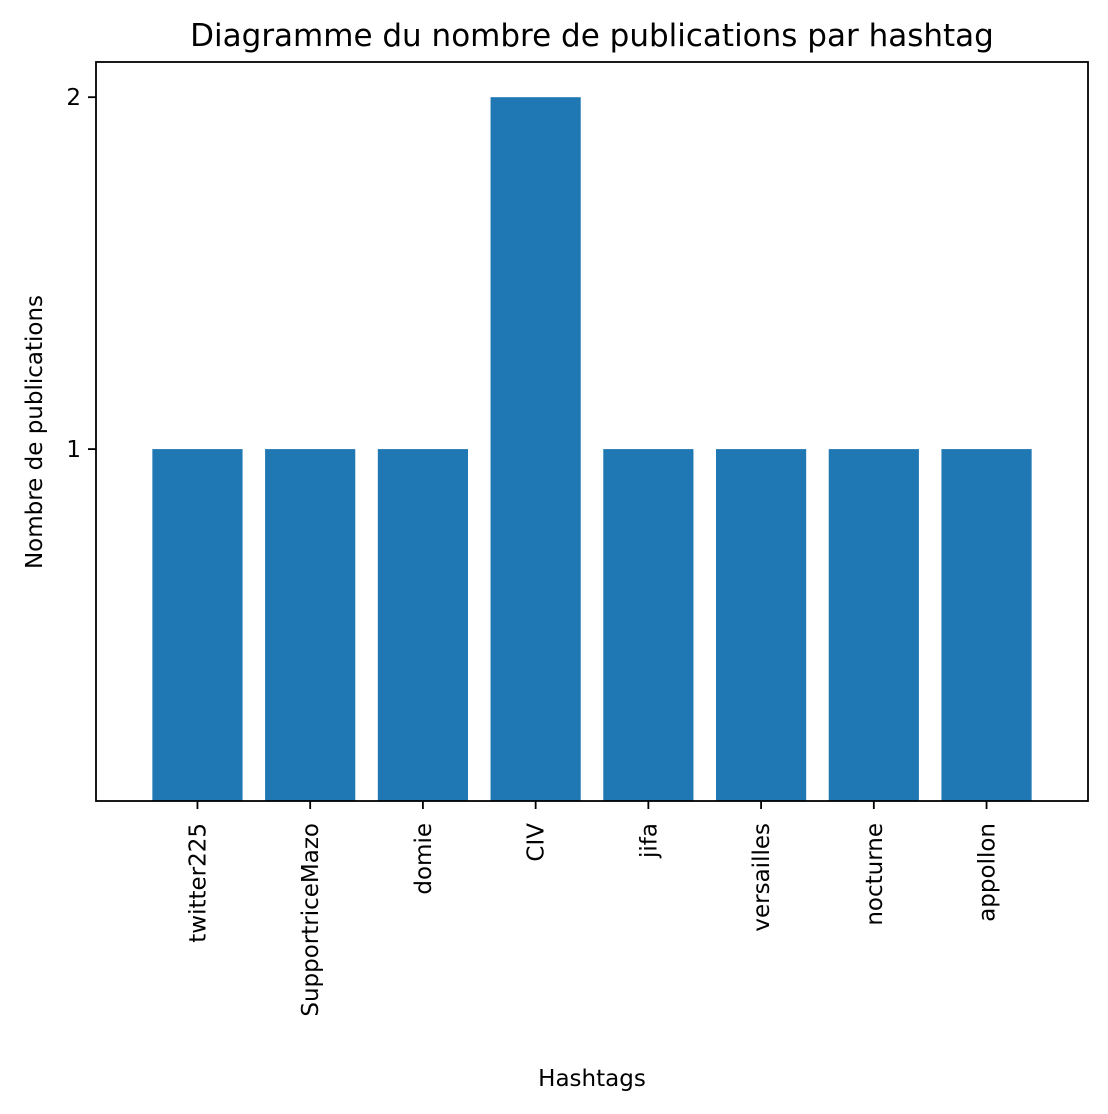 This screenshot has height=1114, width=1108. I want to click on bar-twitter225, so click(197, 625).